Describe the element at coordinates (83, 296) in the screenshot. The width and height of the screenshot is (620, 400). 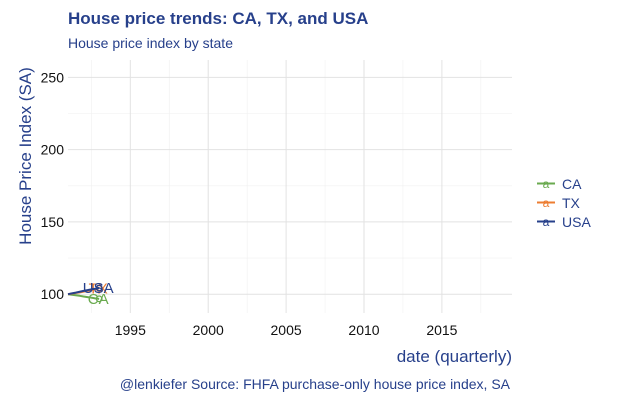
I see `series-line-ca` at that location.